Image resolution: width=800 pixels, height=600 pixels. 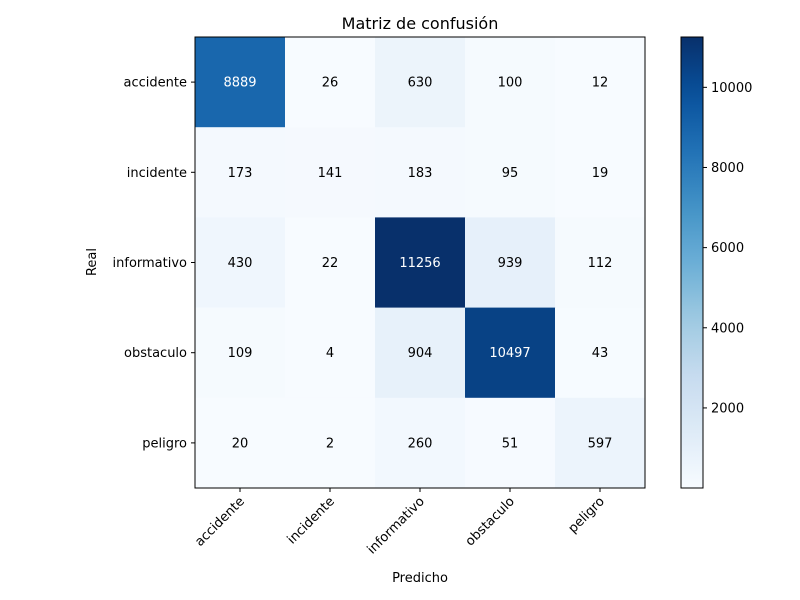 What do you see at coordinates (420, 23) in the screenshot?
I see `chart-title: Matriz de confusión` at bounding box center [420, 23].